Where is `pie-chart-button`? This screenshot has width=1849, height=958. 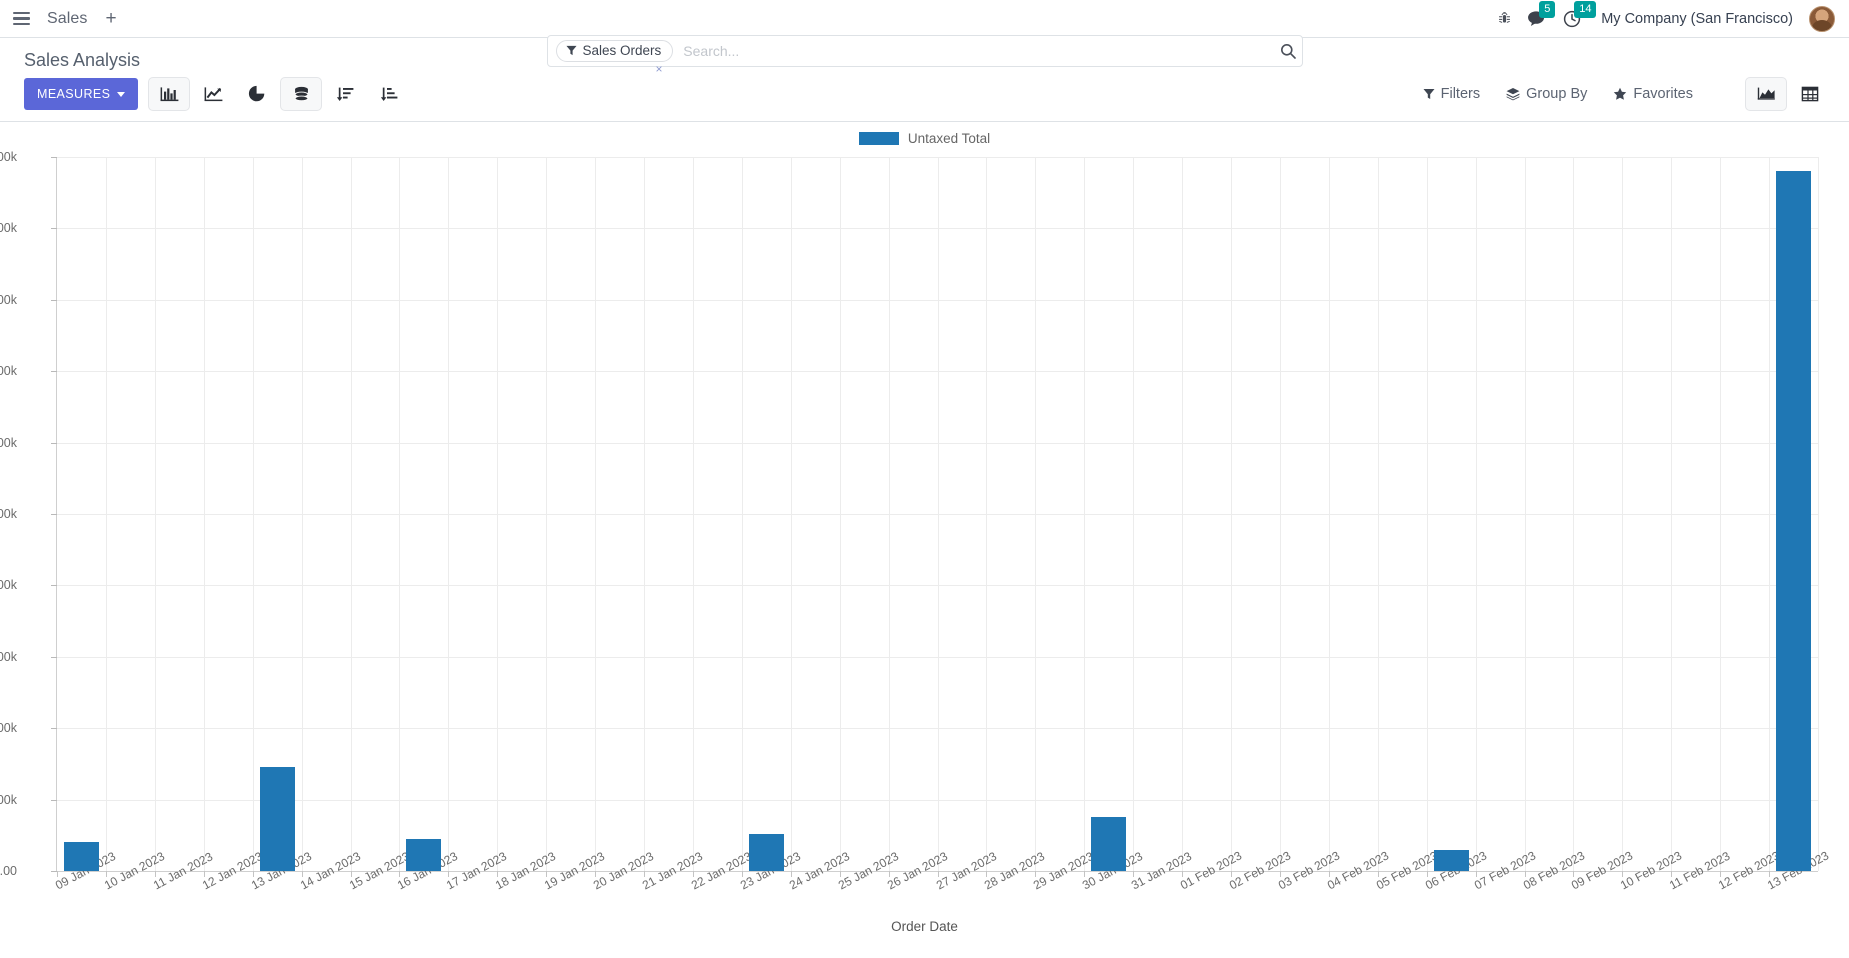 pie-chart-button is located at coordinates (257, 94).